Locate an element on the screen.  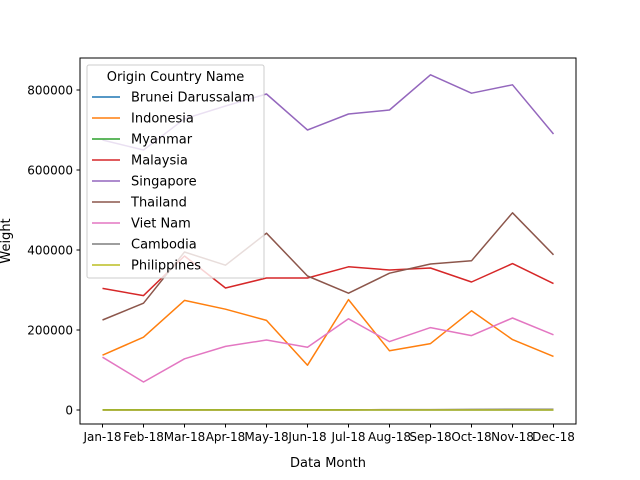
legend-label-cambodia: Cambodia is located at coordinates (164, 245).